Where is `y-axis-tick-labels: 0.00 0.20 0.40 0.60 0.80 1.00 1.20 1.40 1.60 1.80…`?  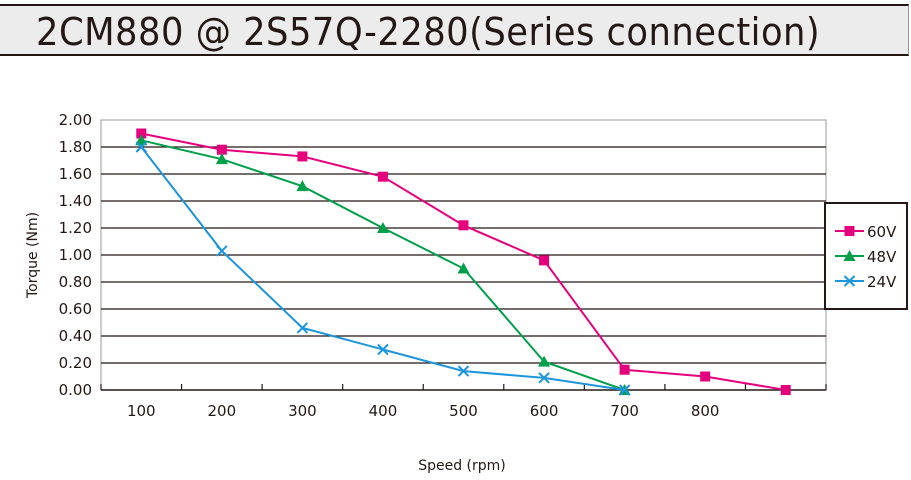
y-axis-tick-labels: 0.00 0.20 0.40 0.60 0.80 1.00 1.20 1.40 1.60 1.80… is located at coordinates (75, 255).